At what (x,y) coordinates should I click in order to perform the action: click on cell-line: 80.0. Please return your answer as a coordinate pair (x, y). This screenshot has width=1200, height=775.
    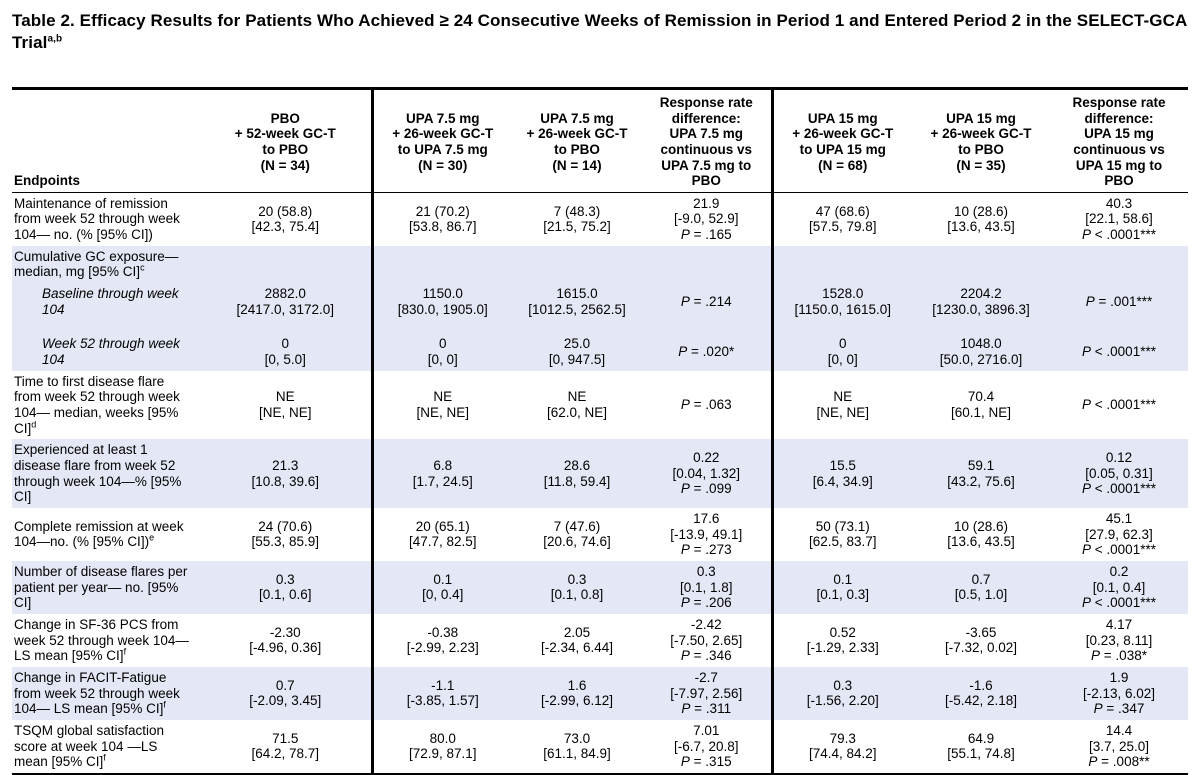
    Looking at the image, I should click on (442, 738).